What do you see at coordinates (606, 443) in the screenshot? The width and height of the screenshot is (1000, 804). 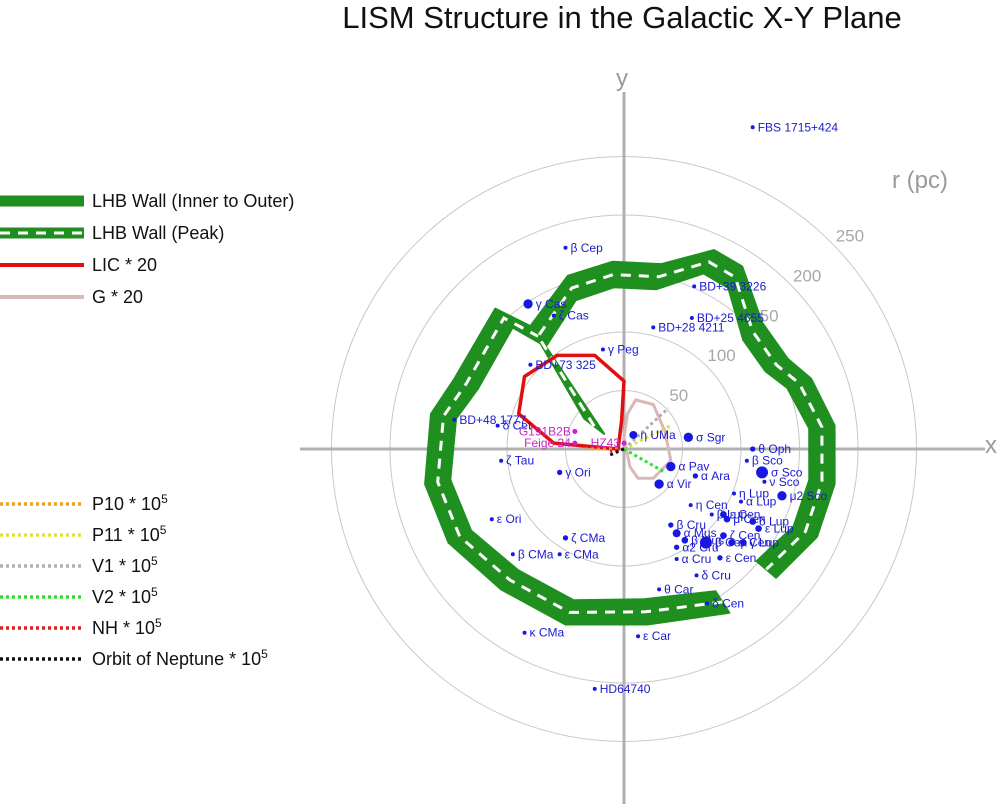 I see `white-dwarf-label: HZ43` at bounding box center [606, 443].